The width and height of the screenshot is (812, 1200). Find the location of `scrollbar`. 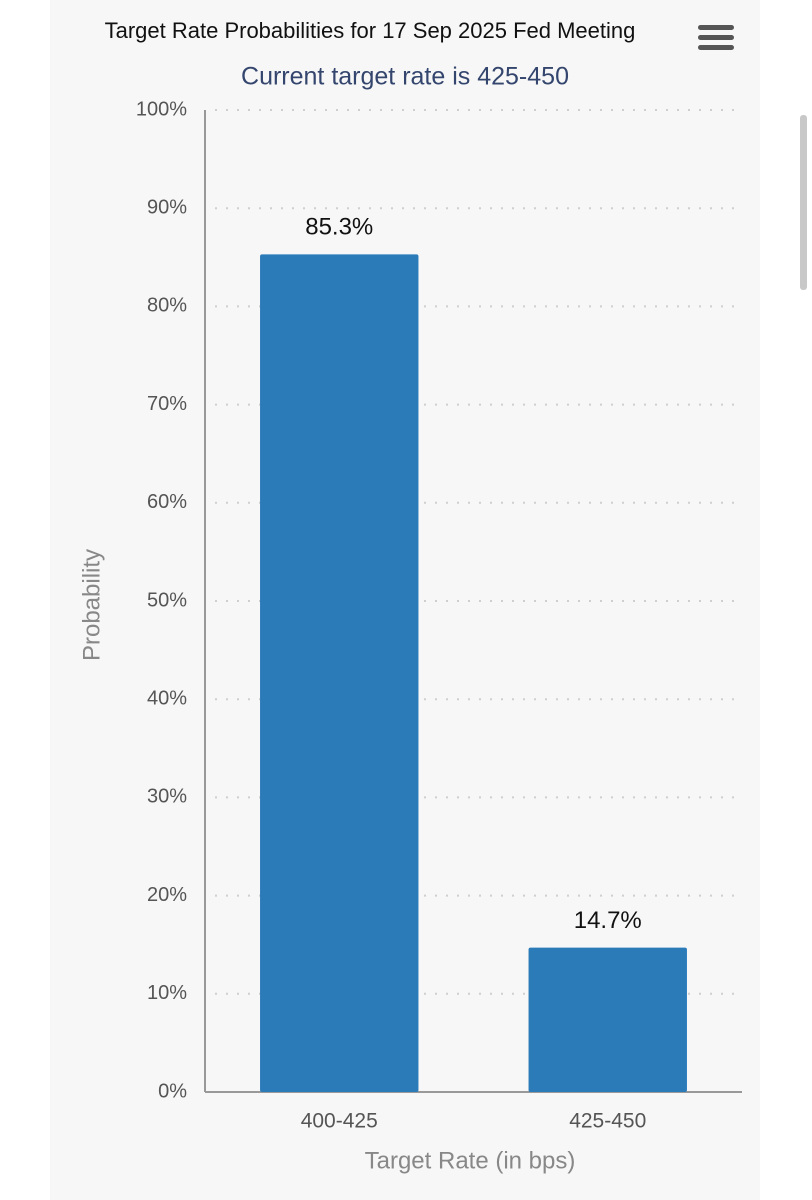

scrollbar is located at coordinates (803, 202).